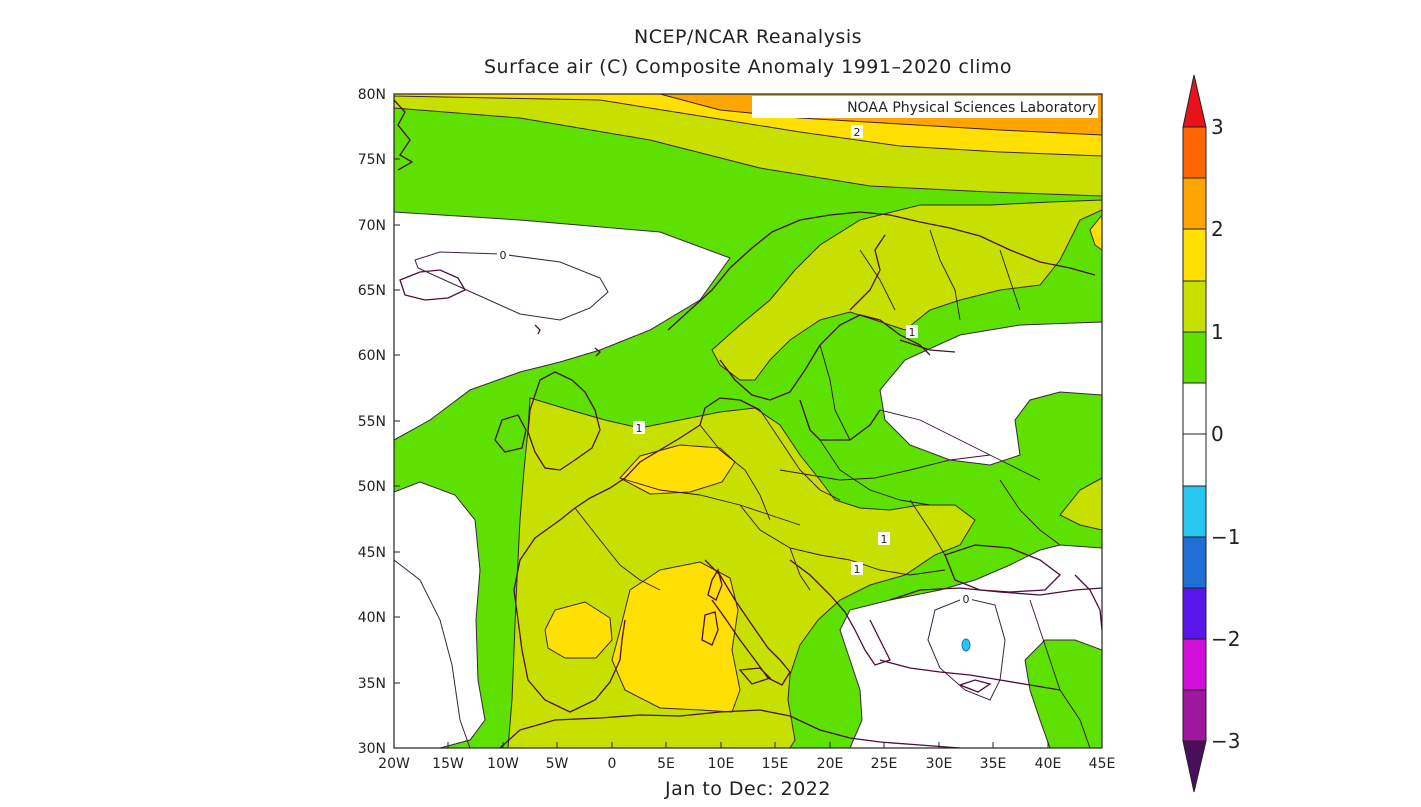  Describe the element at coordinates (906, 290) in the screenshot. I see `anomaly-fill-lightgreen-scandinavia` at that location.